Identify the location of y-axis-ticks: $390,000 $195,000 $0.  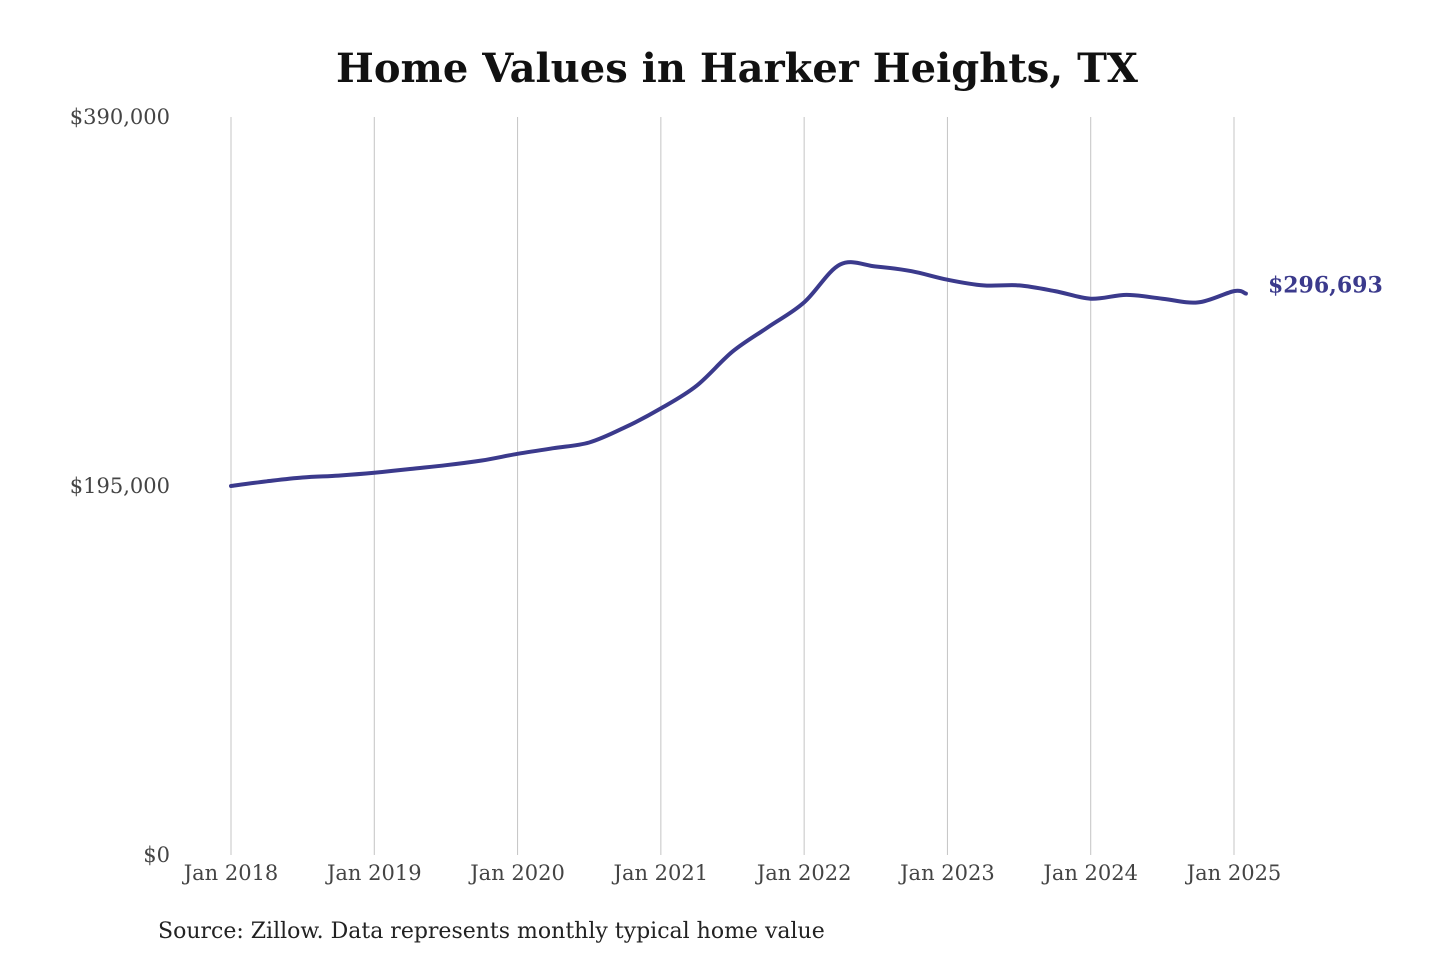
(120, 486).